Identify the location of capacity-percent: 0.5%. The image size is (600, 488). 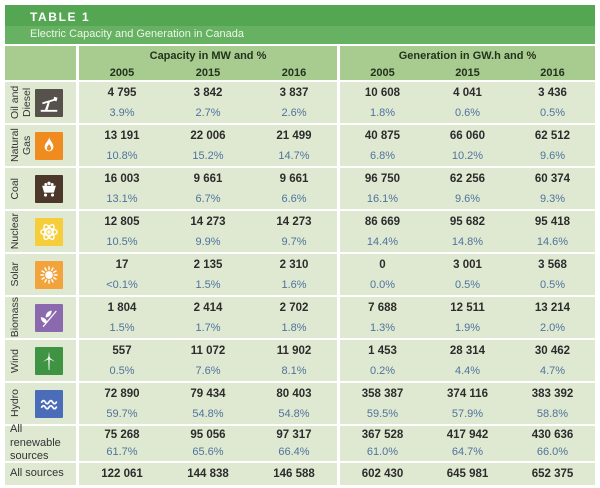
(122, 371).